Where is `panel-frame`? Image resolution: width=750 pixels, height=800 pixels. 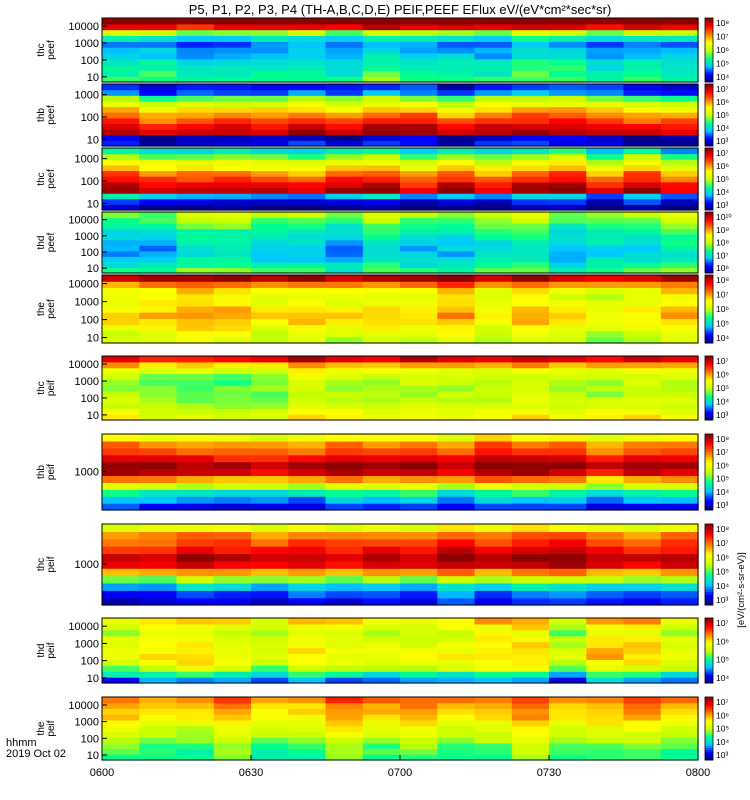 panel-frame is located at coordinates (400, 242).